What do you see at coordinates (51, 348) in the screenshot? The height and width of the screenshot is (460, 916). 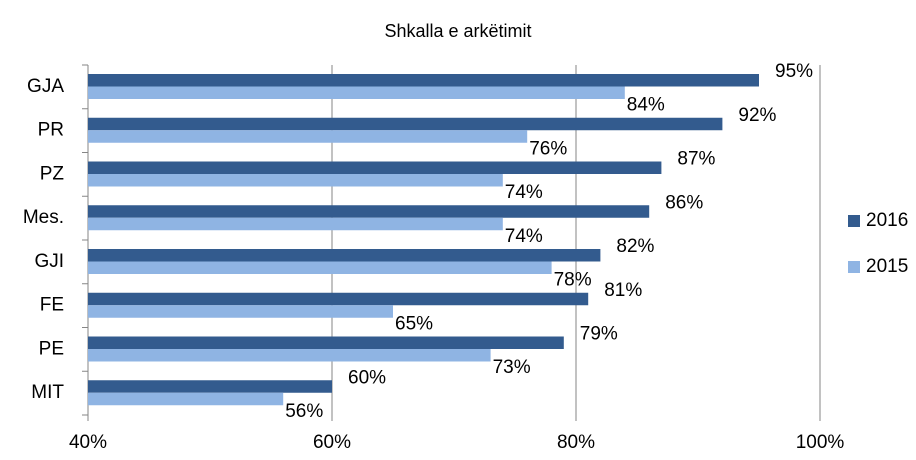 I see `y-tick-label: PE` at bounding box center [51, 348].